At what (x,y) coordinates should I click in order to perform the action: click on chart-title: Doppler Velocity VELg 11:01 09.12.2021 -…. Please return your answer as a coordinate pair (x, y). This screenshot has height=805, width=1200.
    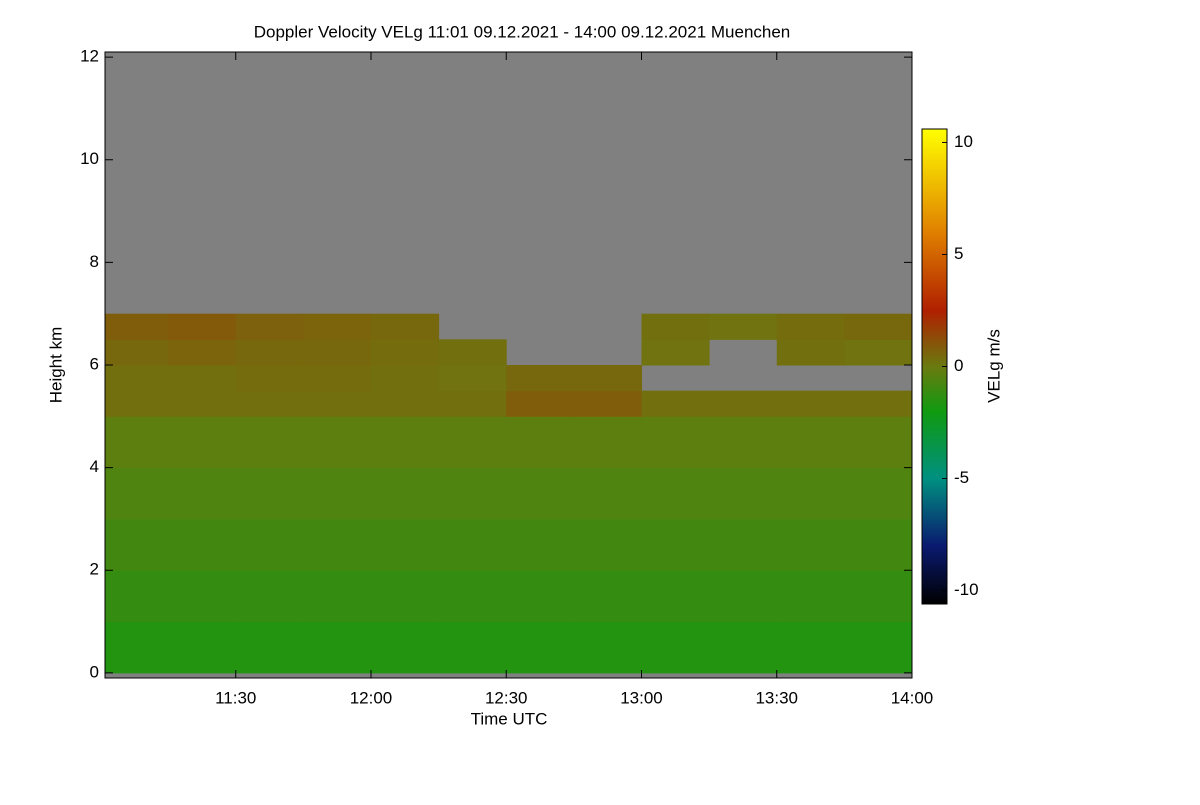
    Looking at the image, I should click on (522, 31).